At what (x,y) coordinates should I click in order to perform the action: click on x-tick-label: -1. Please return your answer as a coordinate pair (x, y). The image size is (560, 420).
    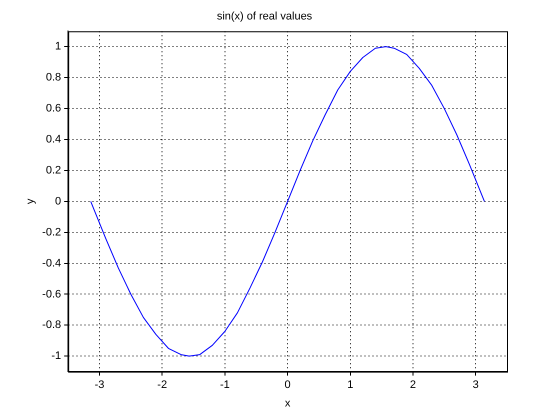
    Looking at the image, I should click on (225, 385).